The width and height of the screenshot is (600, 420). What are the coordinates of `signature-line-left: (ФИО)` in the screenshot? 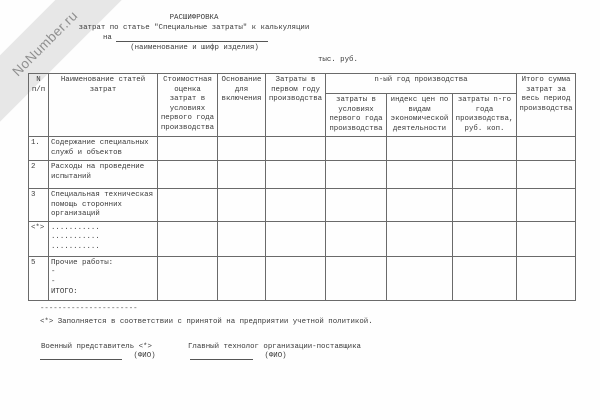 It's located at (98, 355).